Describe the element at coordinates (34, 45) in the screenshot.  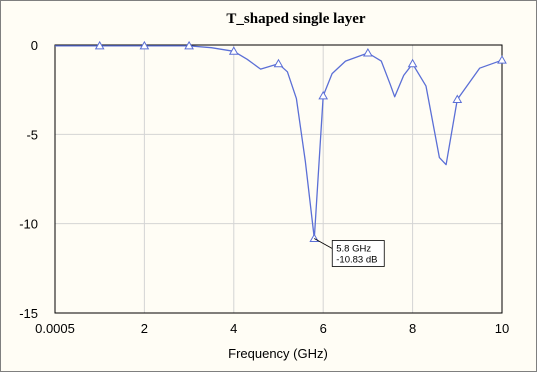
I see `y-tick-label: 0` at that location.